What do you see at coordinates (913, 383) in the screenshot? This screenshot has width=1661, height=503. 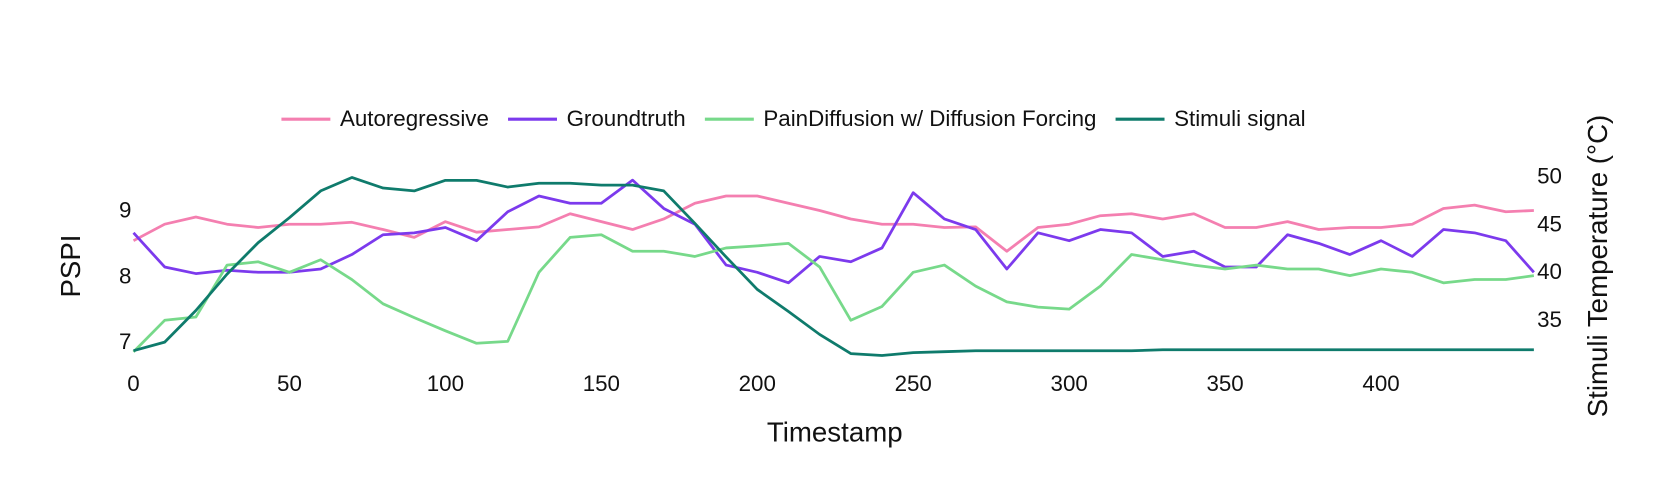 I see `x-tick-label: 250` at bounding box center [913, 383].